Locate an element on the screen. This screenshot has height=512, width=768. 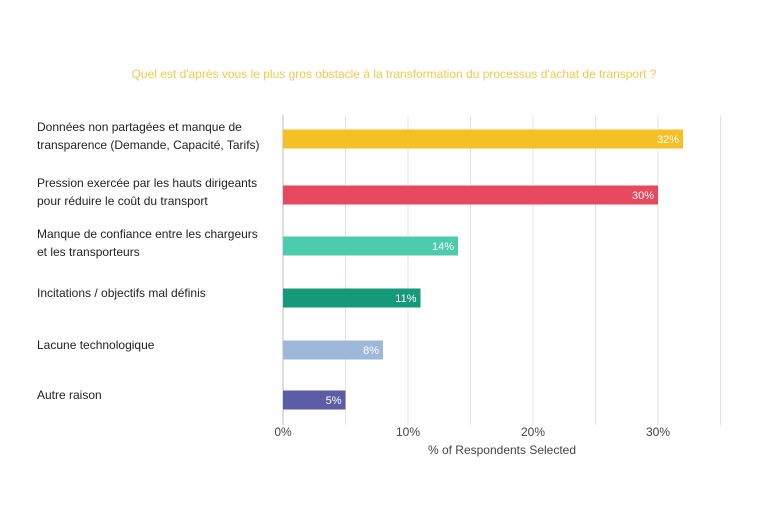
category-label: Autre raison is located at coordinates (69, 395).